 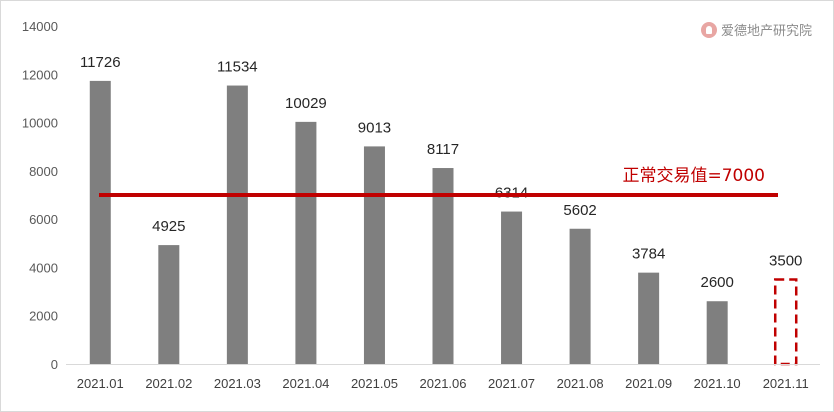 What do you see at coordinates (43, 267) in the screenshot?
I see `y-tick-label: 4000` at bounding box center [43, 267].